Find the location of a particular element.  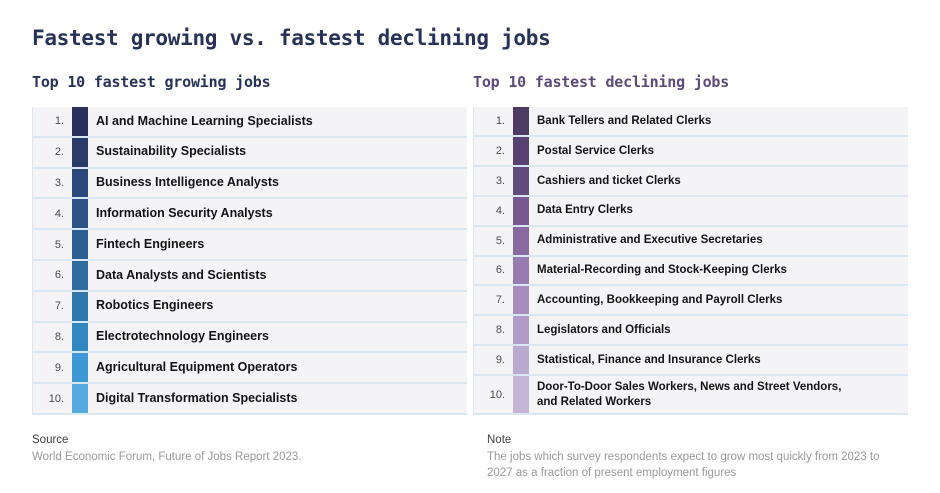

list-item: 6. Data Analysts and Scientists is located at coordinates (250, 276).